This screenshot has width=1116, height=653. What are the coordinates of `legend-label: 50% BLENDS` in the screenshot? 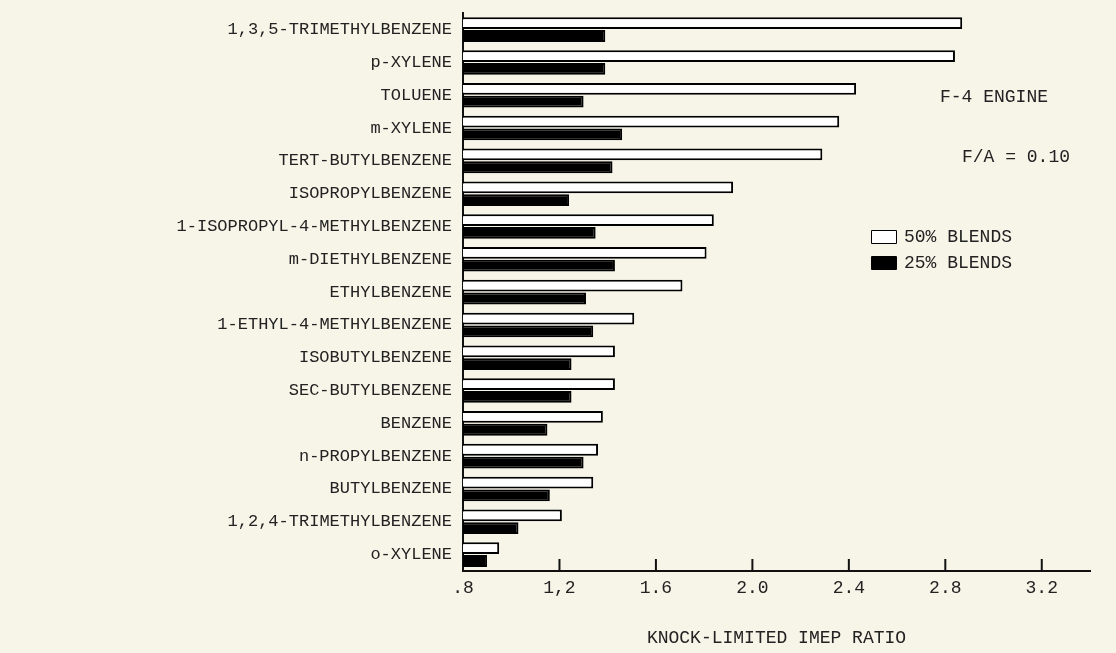 It's located at (958, 236).